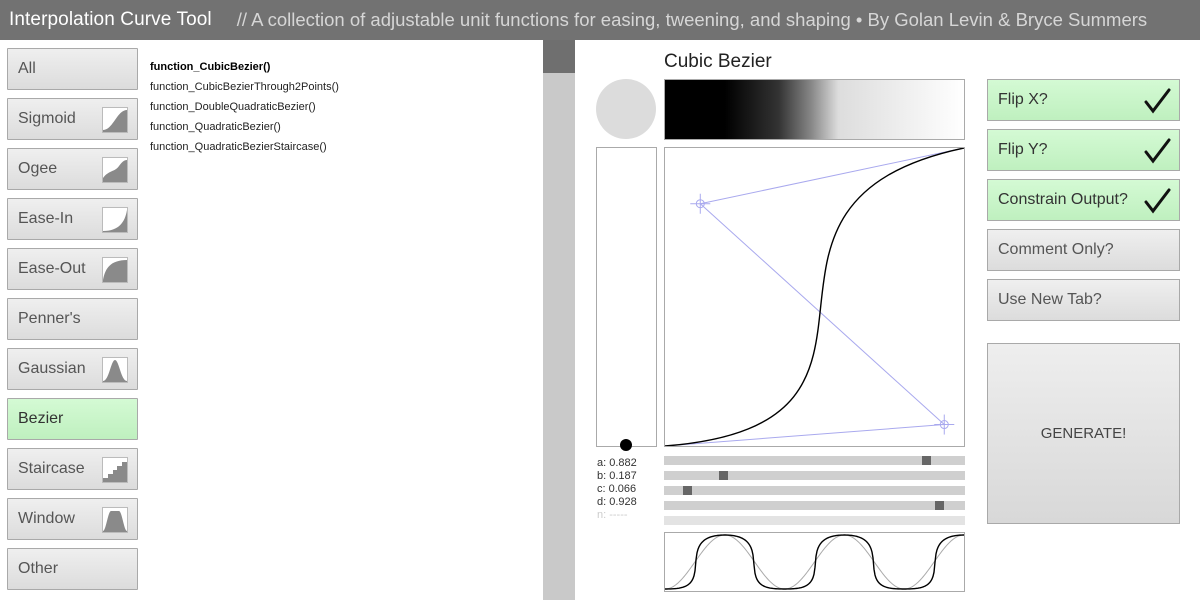 This screenshot has height=600, width=1200. Describe the element at coordinates (626, 297) in the screenshot. I see `motion-preview-track` at that location.